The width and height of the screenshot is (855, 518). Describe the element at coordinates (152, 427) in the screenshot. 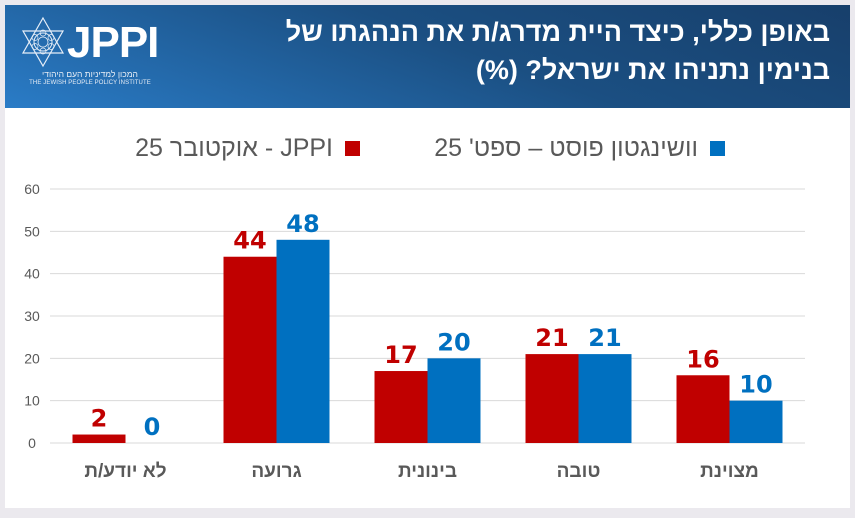

I see `data-label: 0` at that location.